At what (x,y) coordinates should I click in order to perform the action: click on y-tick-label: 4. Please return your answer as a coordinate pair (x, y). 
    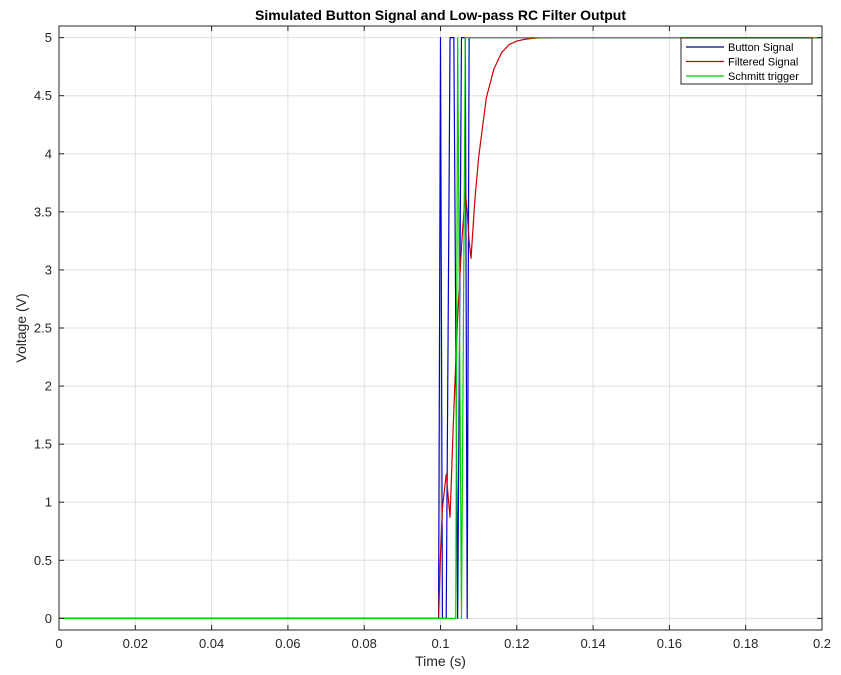
    Looking at the image, I should click on (48, 153).